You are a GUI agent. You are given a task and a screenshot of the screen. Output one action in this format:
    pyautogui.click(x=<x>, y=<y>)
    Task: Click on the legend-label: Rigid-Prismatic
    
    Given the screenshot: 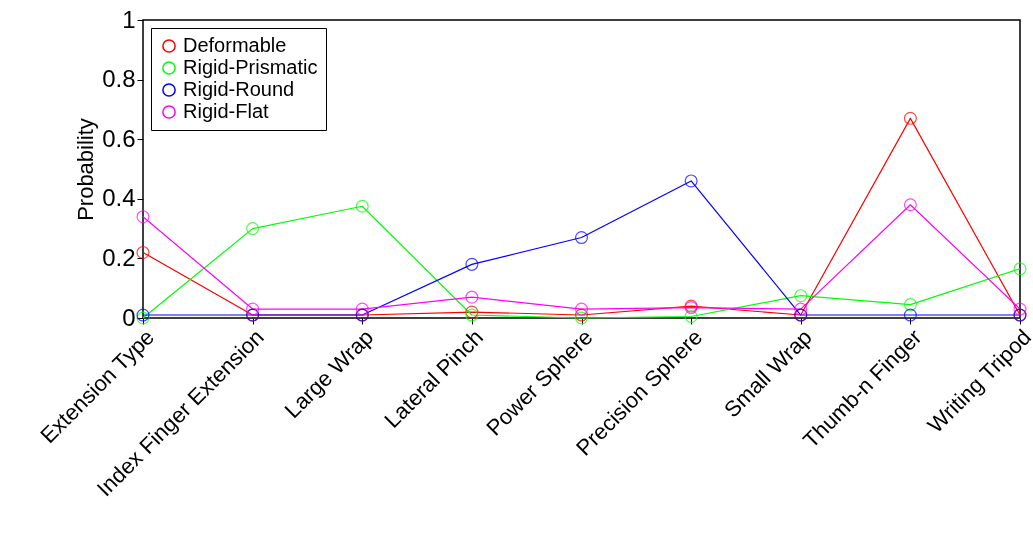 What is the action you would take?
    pyautogui.click(x=250, y=67)
    